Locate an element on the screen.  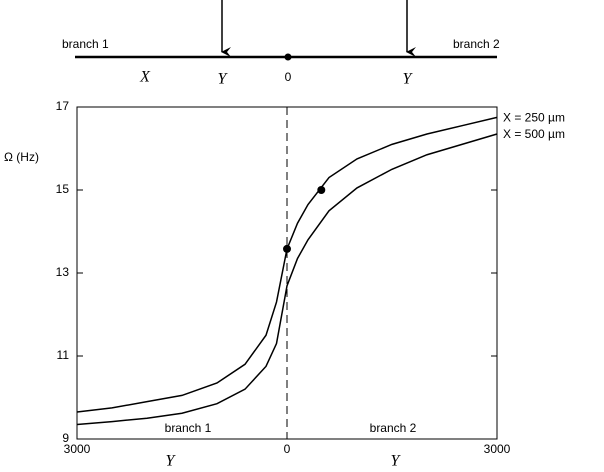
diagram-label: X is located at coordinates (145, 77).